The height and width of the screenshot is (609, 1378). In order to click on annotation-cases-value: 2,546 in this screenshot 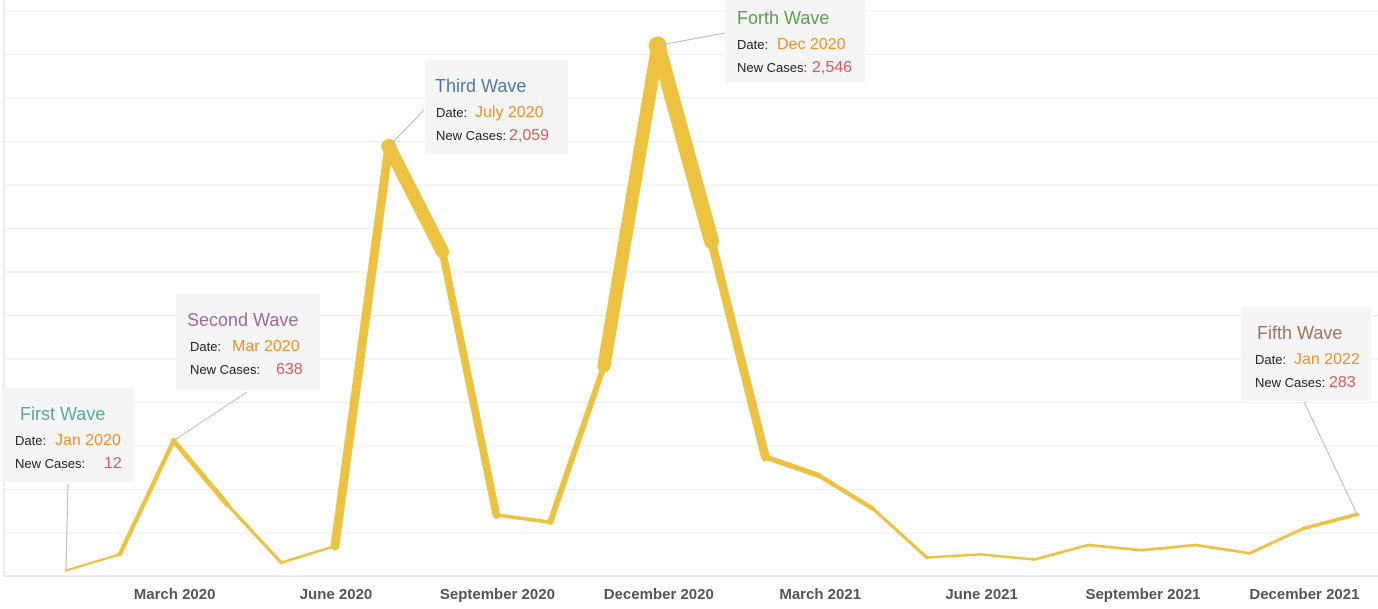, I will do `click(832, 67)`.